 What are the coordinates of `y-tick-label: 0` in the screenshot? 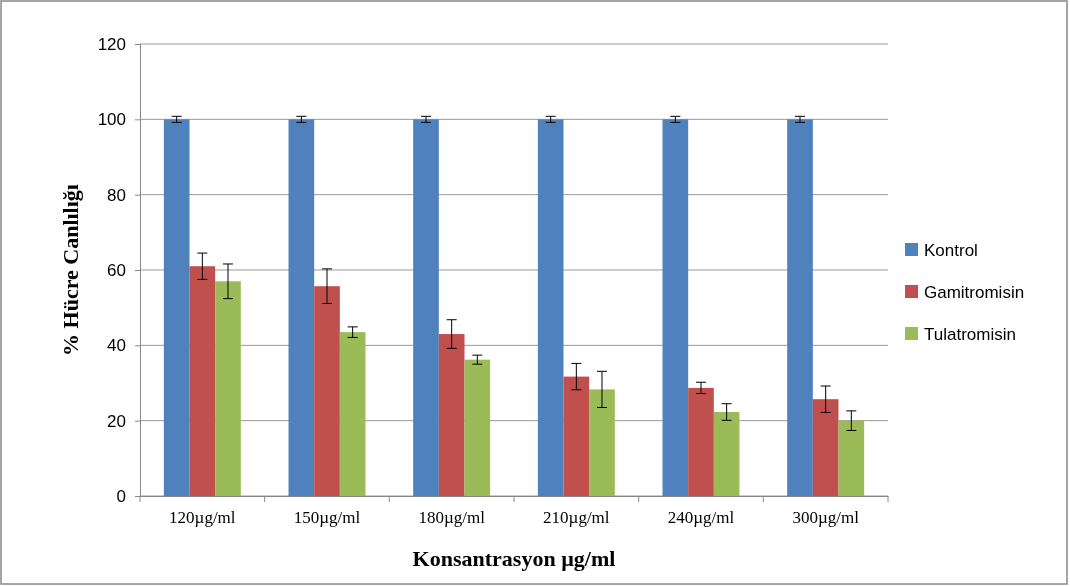 It's located at (121, 496).